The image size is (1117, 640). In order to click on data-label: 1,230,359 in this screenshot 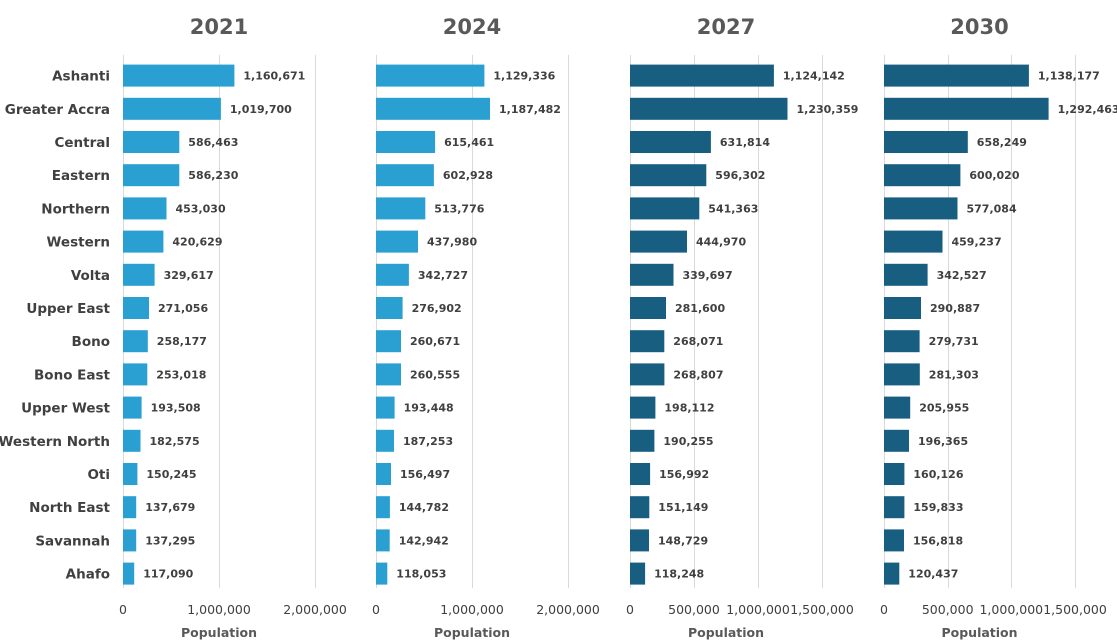, I will do `click(828, 109)`.